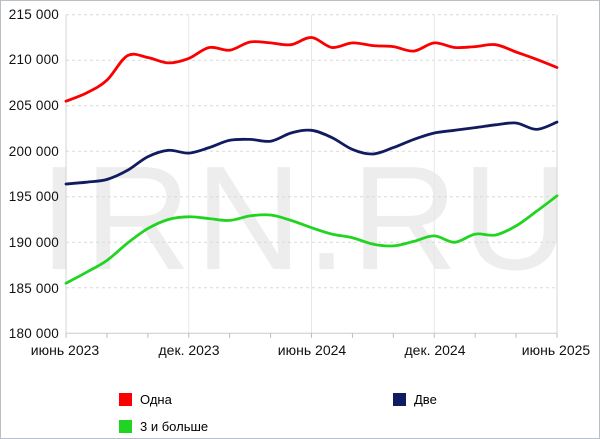  What do you see at coordinates (556, 350) in the screenshot?
I see `x-axis-label: июнь 2025` at bounding box center [556, 350].